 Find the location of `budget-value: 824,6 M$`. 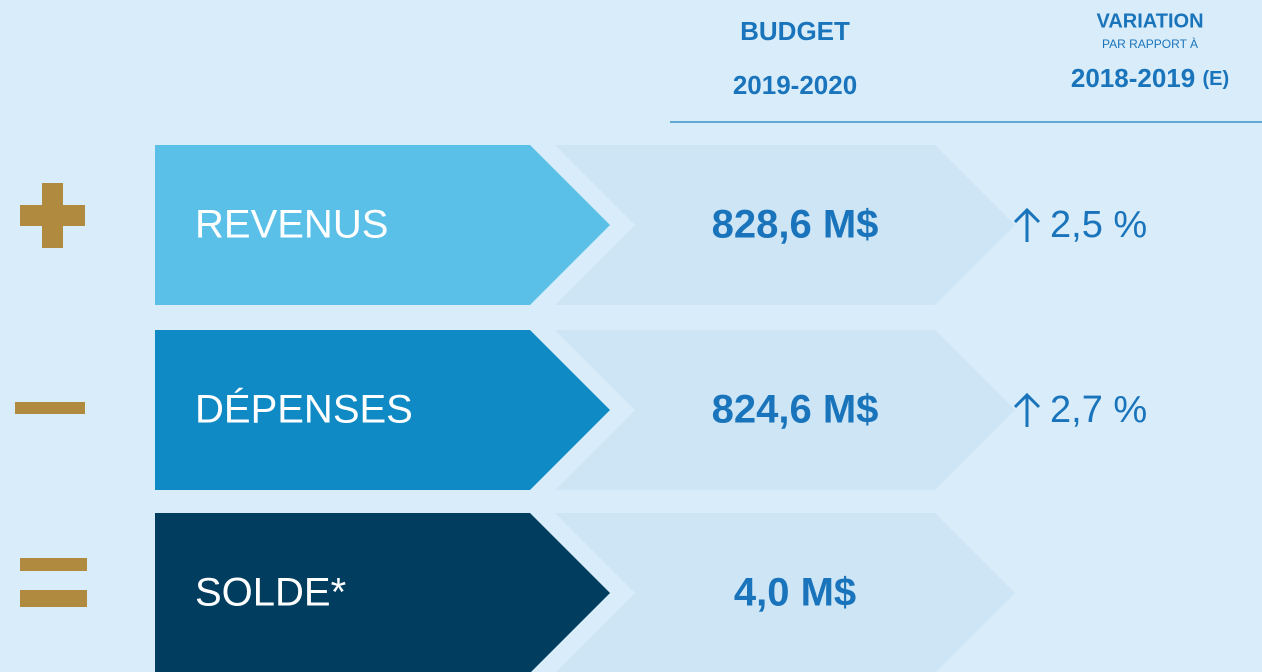

budget-value: 824,6 M$ is located at coordinates (795, 410).